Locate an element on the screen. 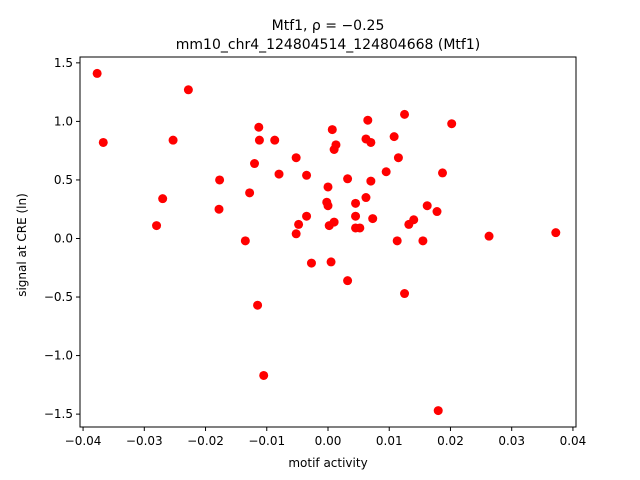 The width and height of the screenshot is (640, 480). x-tick-label: −0.01 is located at coordinates (266, 441).